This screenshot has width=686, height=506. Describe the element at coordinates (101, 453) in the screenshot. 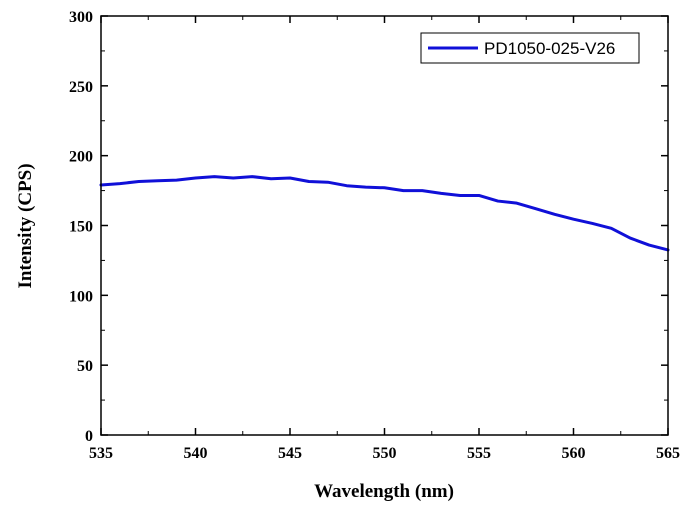

I see `x-tick-label: 535` at that location.